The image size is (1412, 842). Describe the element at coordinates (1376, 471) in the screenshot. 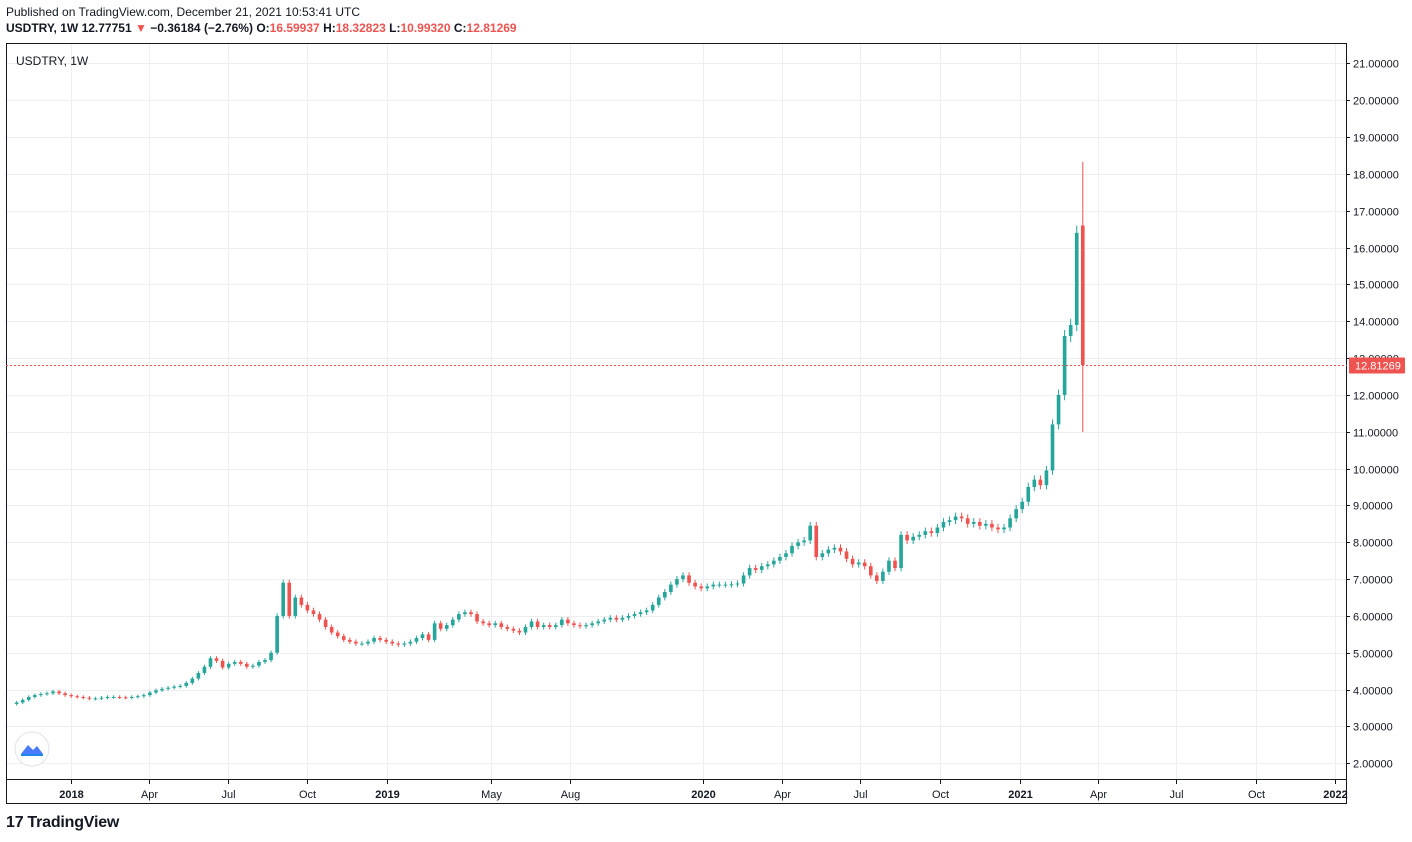

I see `y-tick-label: 10.00000` at that location.